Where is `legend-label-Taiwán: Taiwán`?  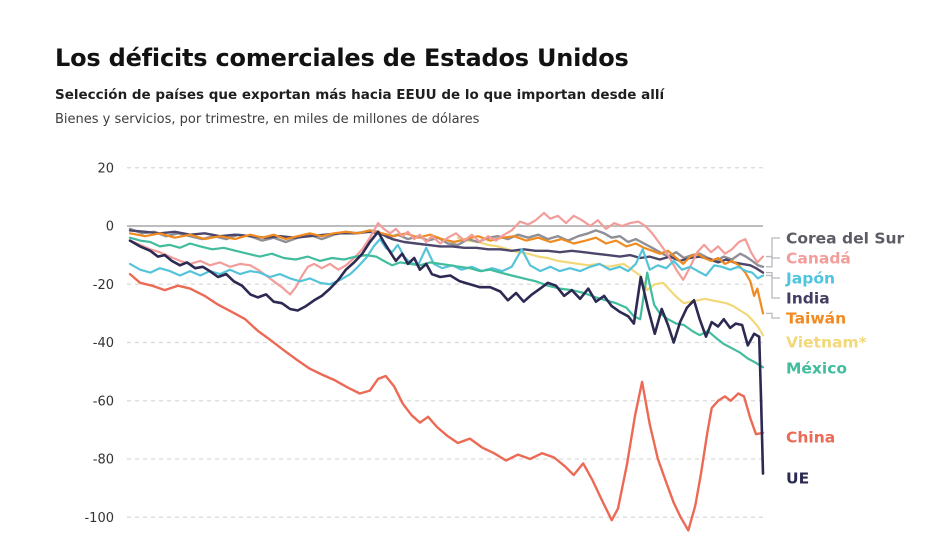 legend-label-Taiwán: Taiwán is located at coordinates (816, 319).